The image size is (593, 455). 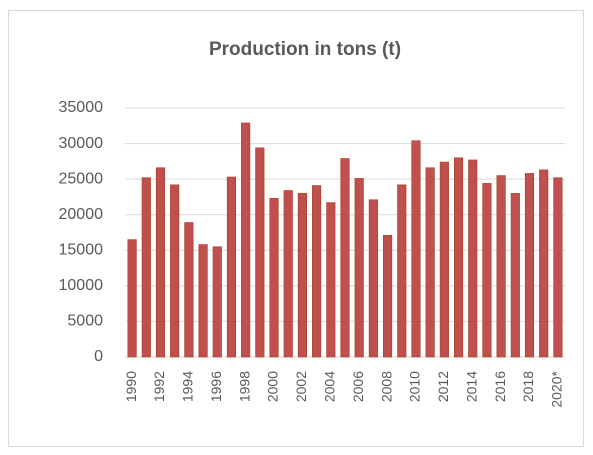 I want to click on x-tick-label: 2012, so click(x=443, y=386).